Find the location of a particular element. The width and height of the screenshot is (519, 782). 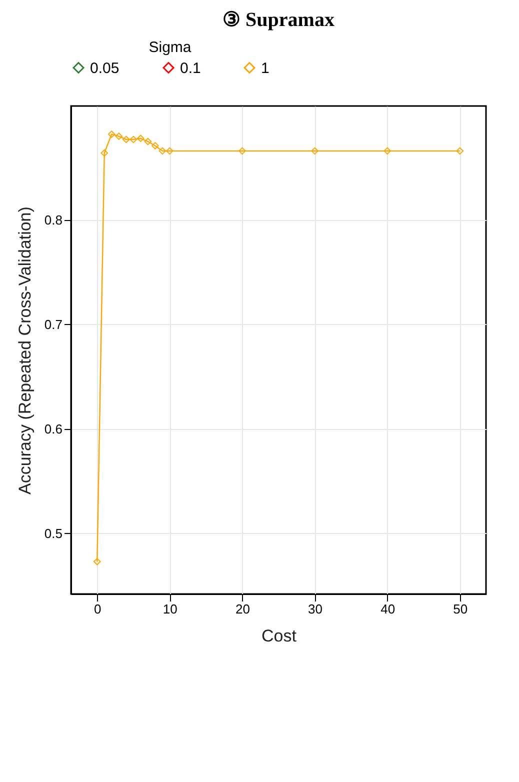

x-tick-label: 50 is located at coordinates (460, 609).